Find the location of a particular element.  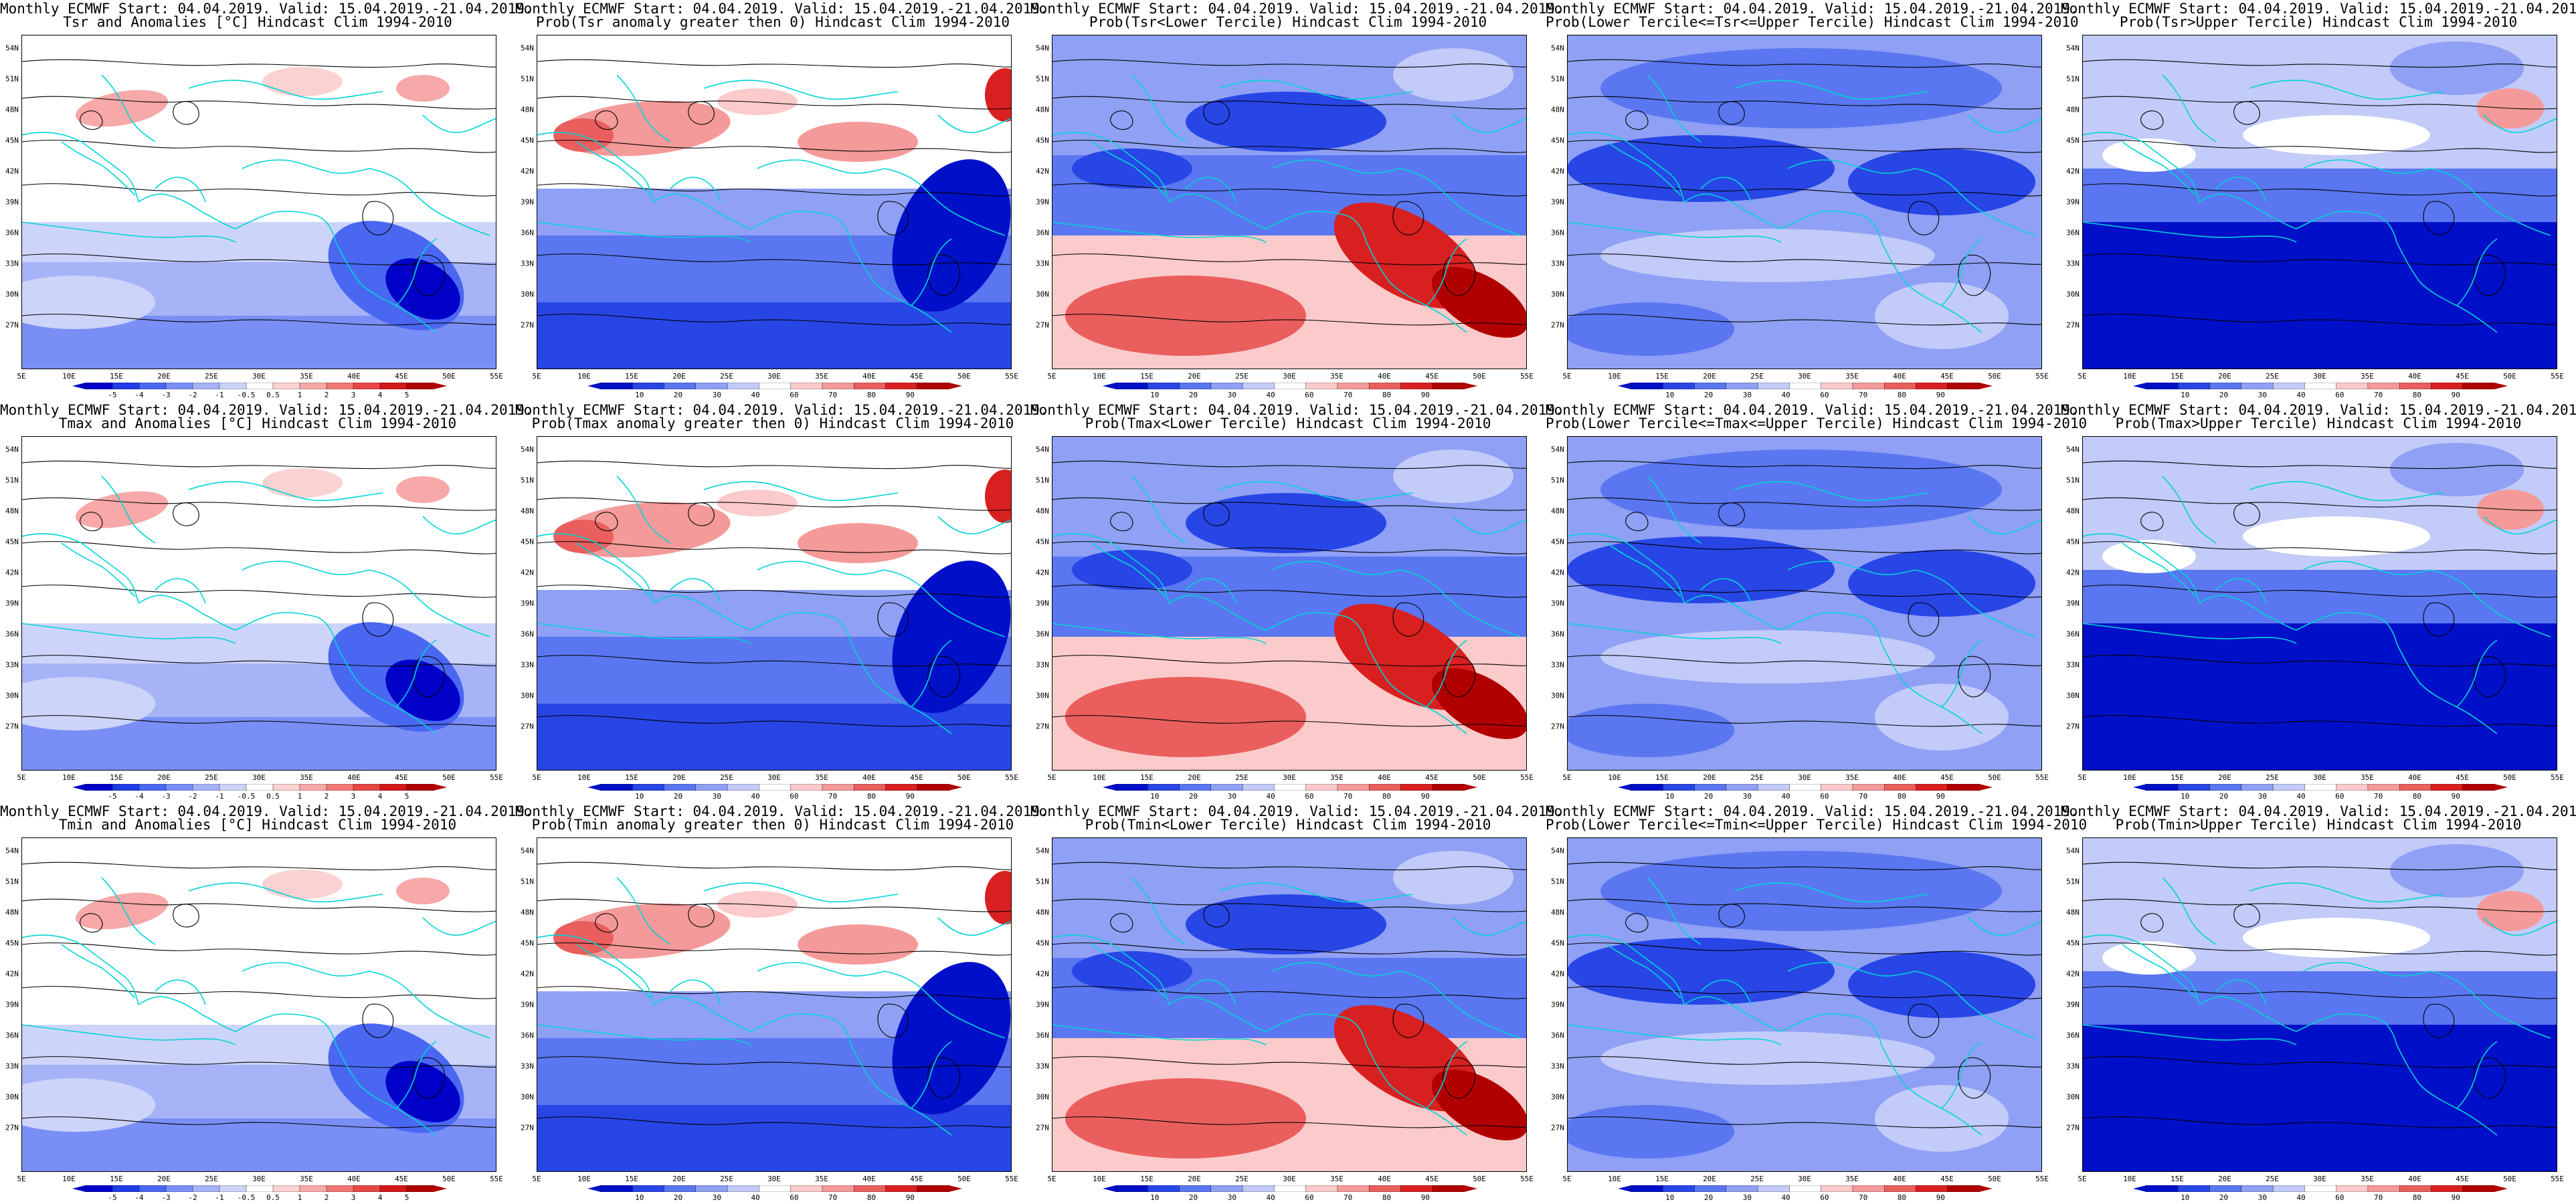

map-canvas is located at coordinates (1805, 603).